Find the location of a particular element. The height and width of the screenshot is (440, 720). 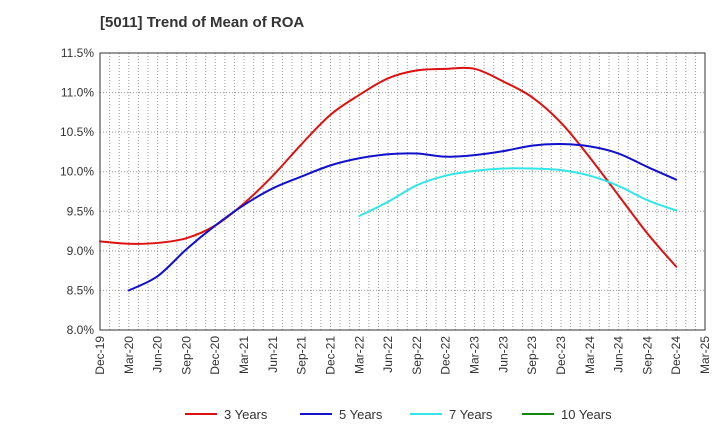

x-tick-label: Dec-23 is located at coordinates (561, 355).